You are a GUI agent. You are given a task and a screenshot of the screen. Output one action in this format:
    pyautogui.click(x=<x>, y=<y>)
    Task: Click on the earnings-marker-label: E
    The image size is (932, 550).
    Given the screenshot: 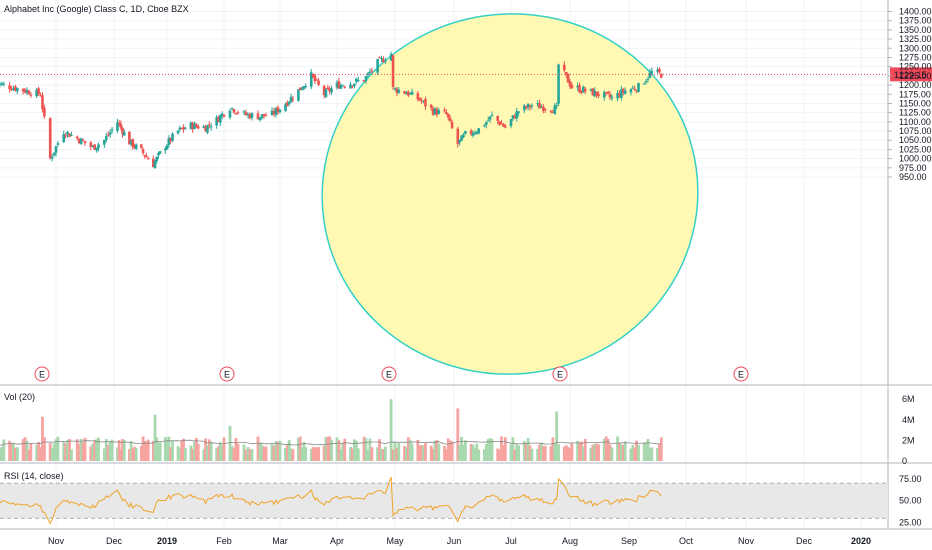 What is the action you would take?
    pyautogui.click(x=560, y=375)
    